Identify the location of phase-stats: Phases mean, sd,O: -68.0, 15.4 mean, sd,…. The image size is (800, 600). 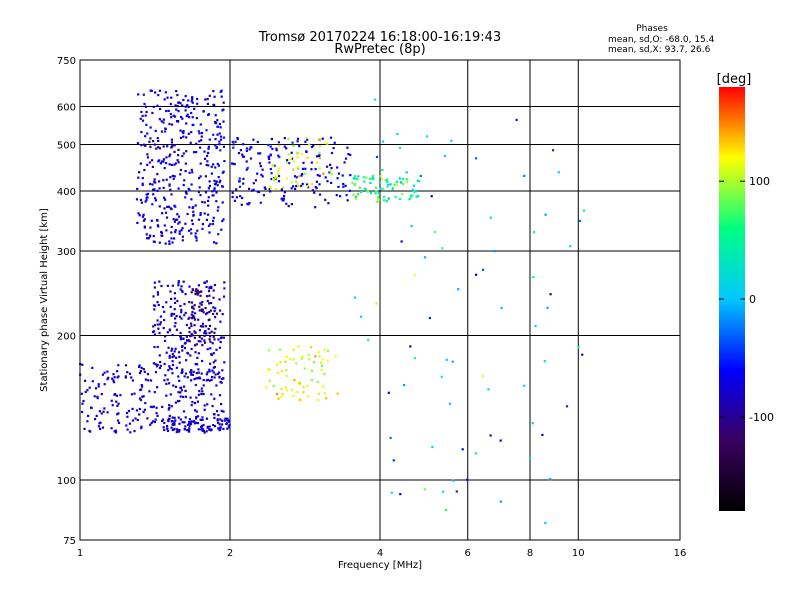
(661, 39).